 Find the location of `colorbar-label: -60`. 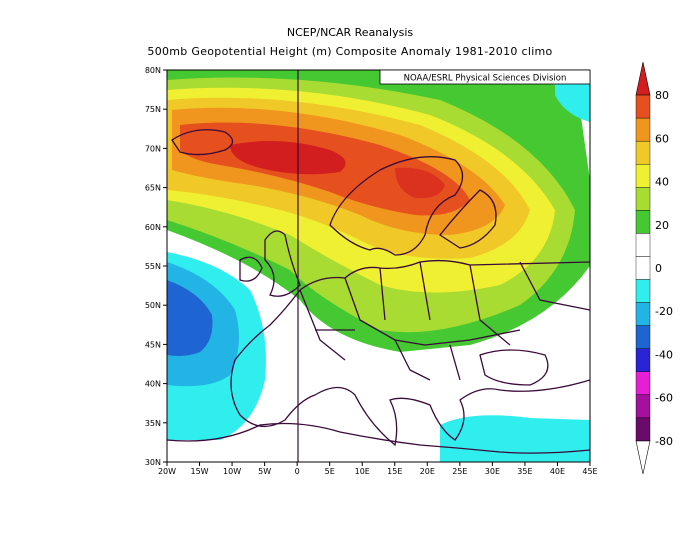

colorbar-label: -60 is located at coordinates (664, 398).